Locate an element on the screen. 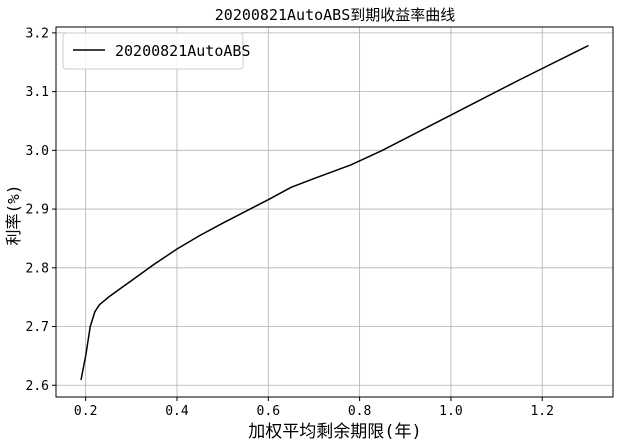 Image resolution: width=625 pixels, height=448 pixels. y-tick-label: 2.7 is located at coordinates (37, 327).